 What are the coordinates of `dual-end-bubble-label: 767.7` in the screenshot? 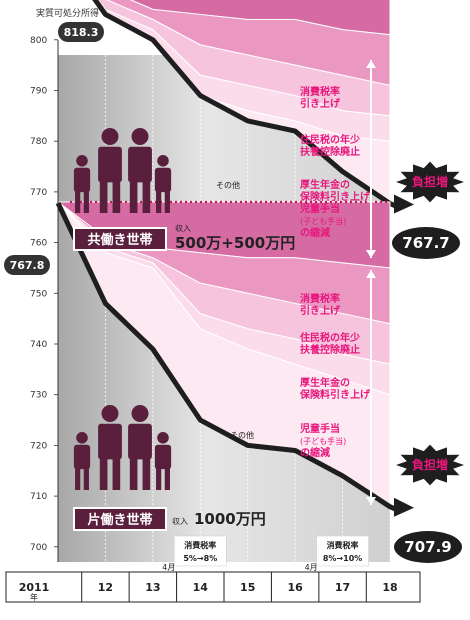 It's located at (425, 243).